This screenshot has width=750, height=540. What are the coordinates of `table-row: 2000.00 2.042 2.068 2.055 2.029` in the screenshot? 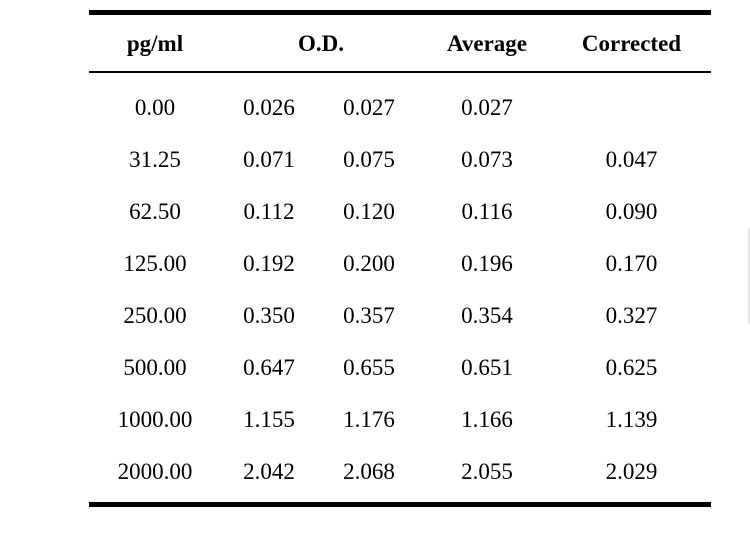 It's located at (400, 472).